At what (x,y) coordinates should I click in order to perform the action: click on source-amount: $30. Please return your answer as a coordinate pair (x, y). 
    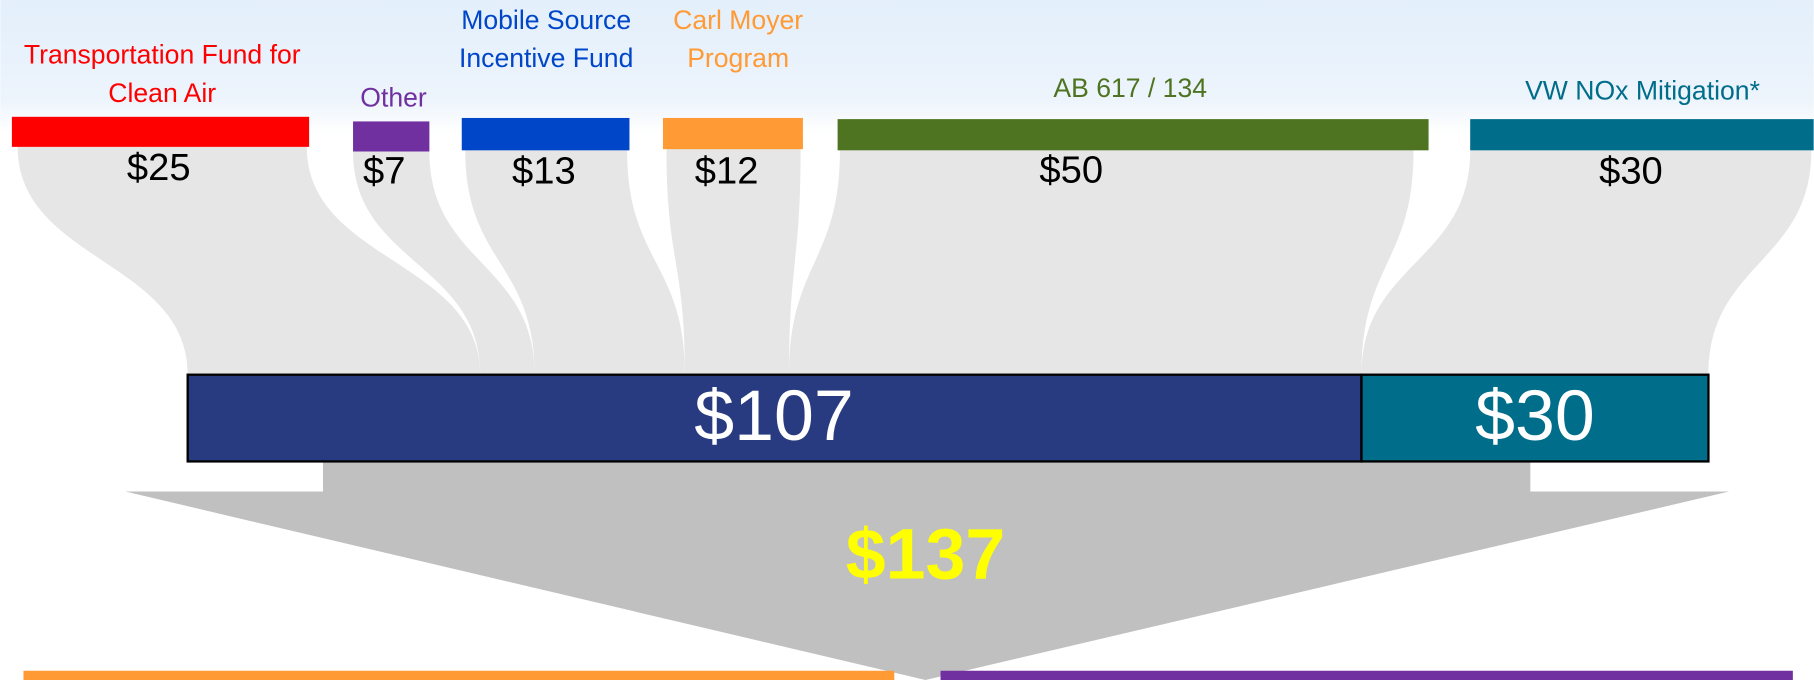
    Looking at the image, I should click on (1631, 171).